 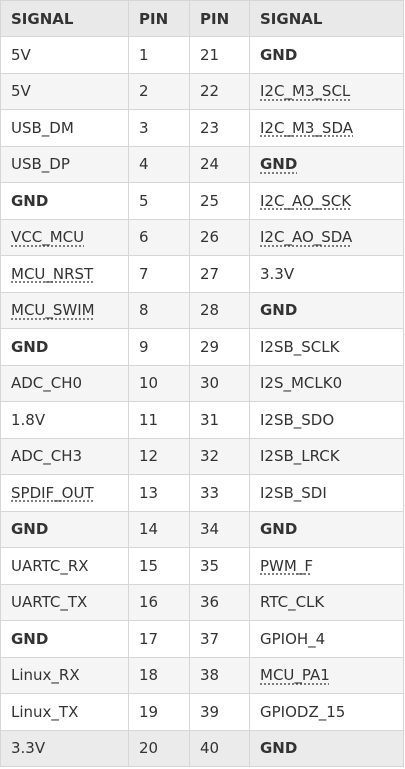 I want to click on pin-right-cell: 36, so click(x=219, y=602).